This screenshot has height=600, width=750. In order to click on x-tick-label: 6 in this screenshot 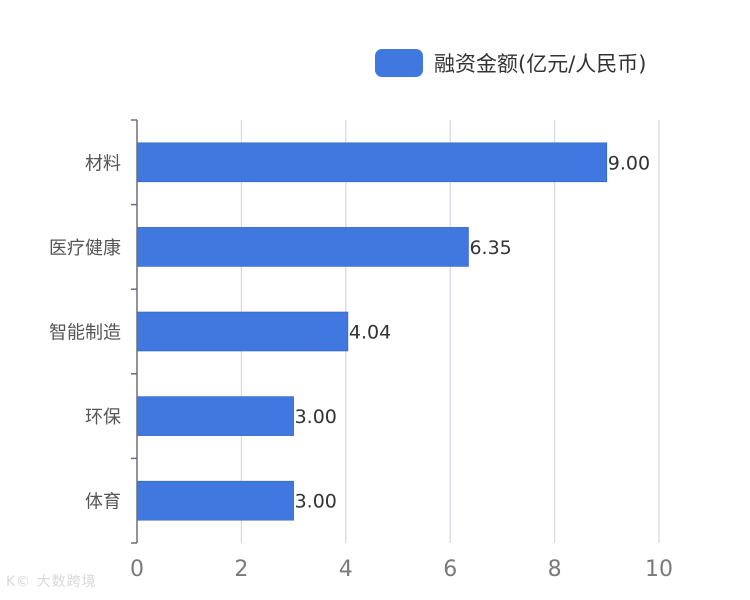, I will do `click(450, 569)`.